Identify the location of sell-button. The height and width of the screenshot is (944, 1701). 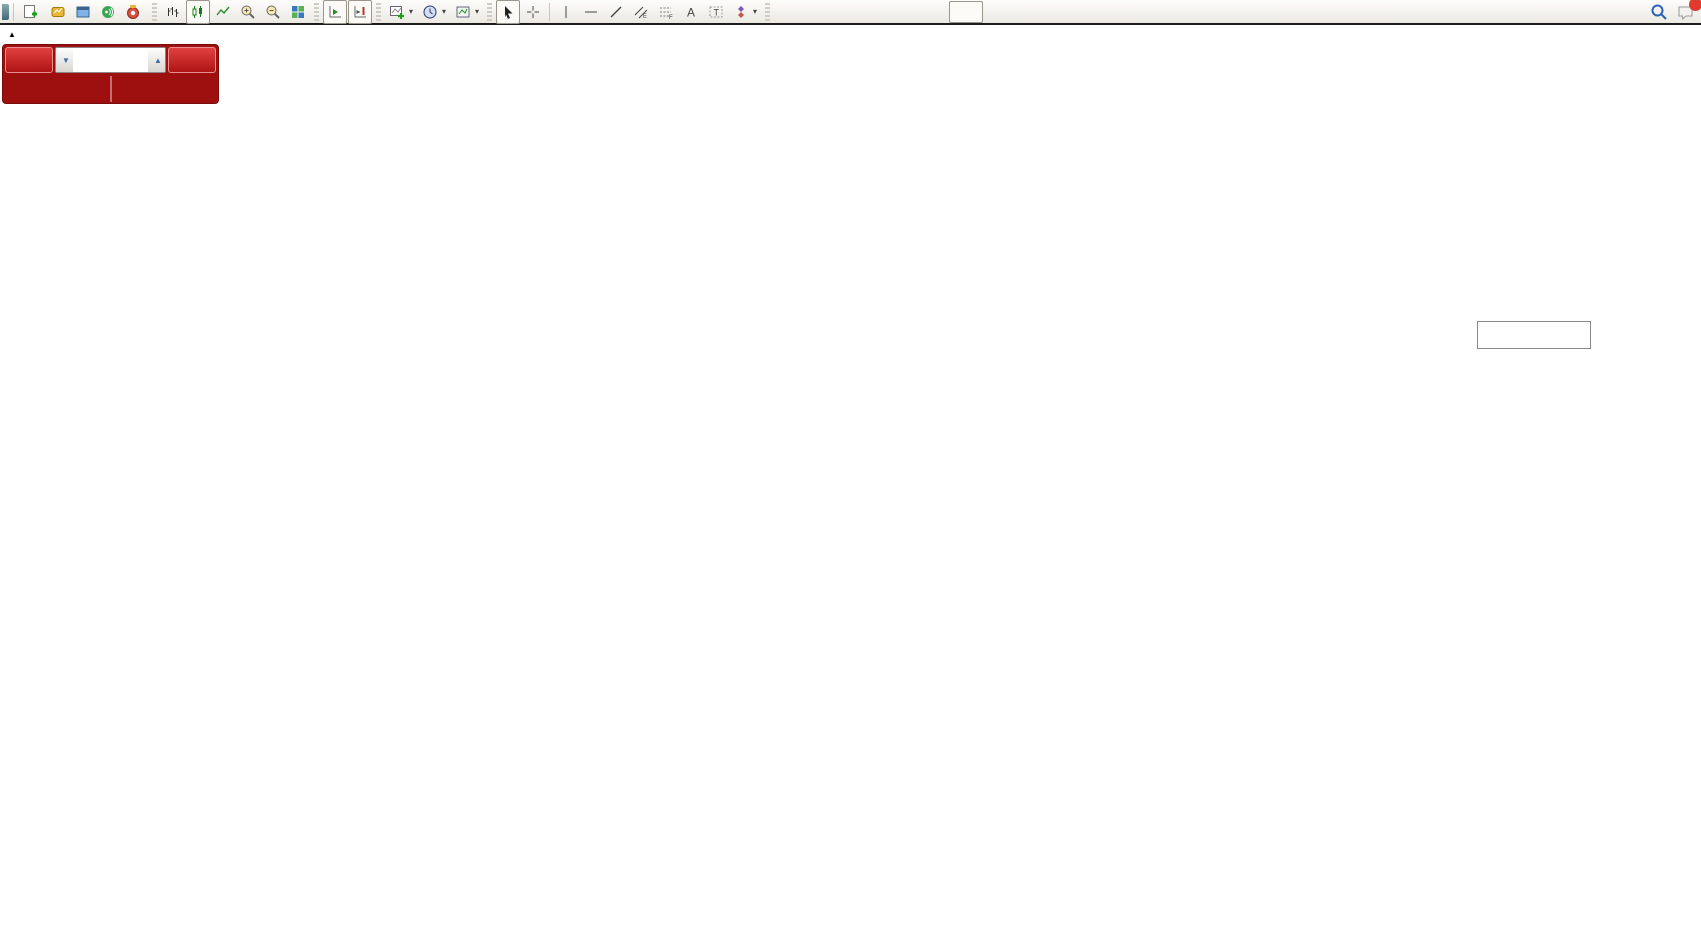
(29, 60).